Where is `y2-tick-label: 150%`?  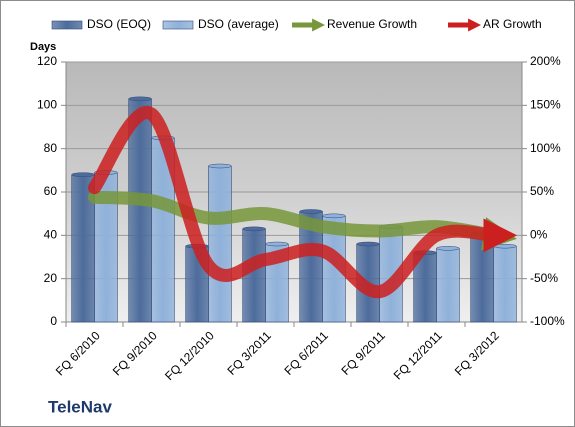 y2-tick-label: 150% is located at coordinates (545, 105).